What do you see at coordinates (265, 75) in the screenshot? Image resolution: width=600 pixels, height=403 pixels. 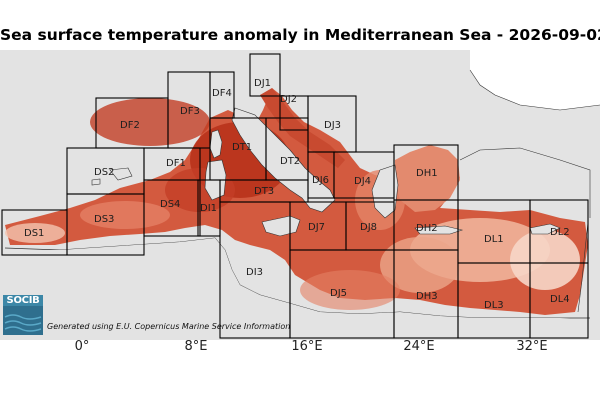 I see `box-DJ1` at bounding box center [265, 75].